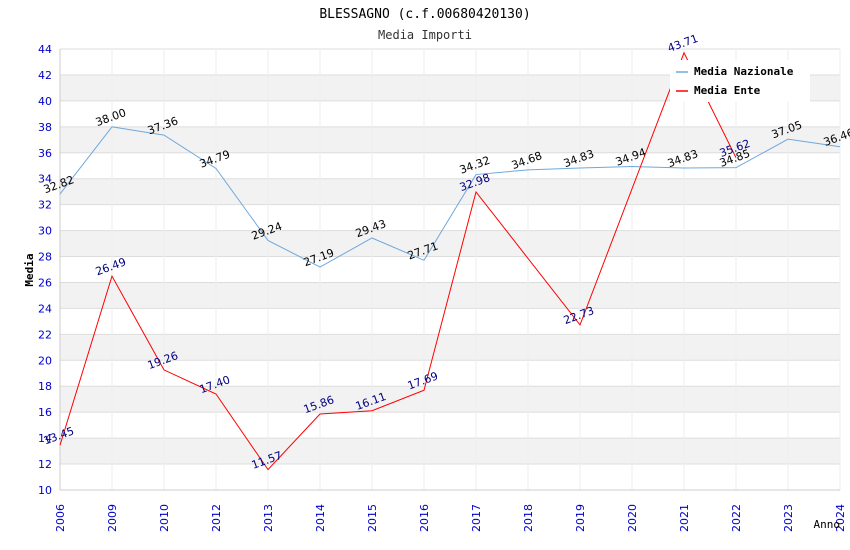  Describe the element at coordinates (744, 71) in the screenshot. I see `legend-label-media-nazionale: Media Nazionale` at that location.